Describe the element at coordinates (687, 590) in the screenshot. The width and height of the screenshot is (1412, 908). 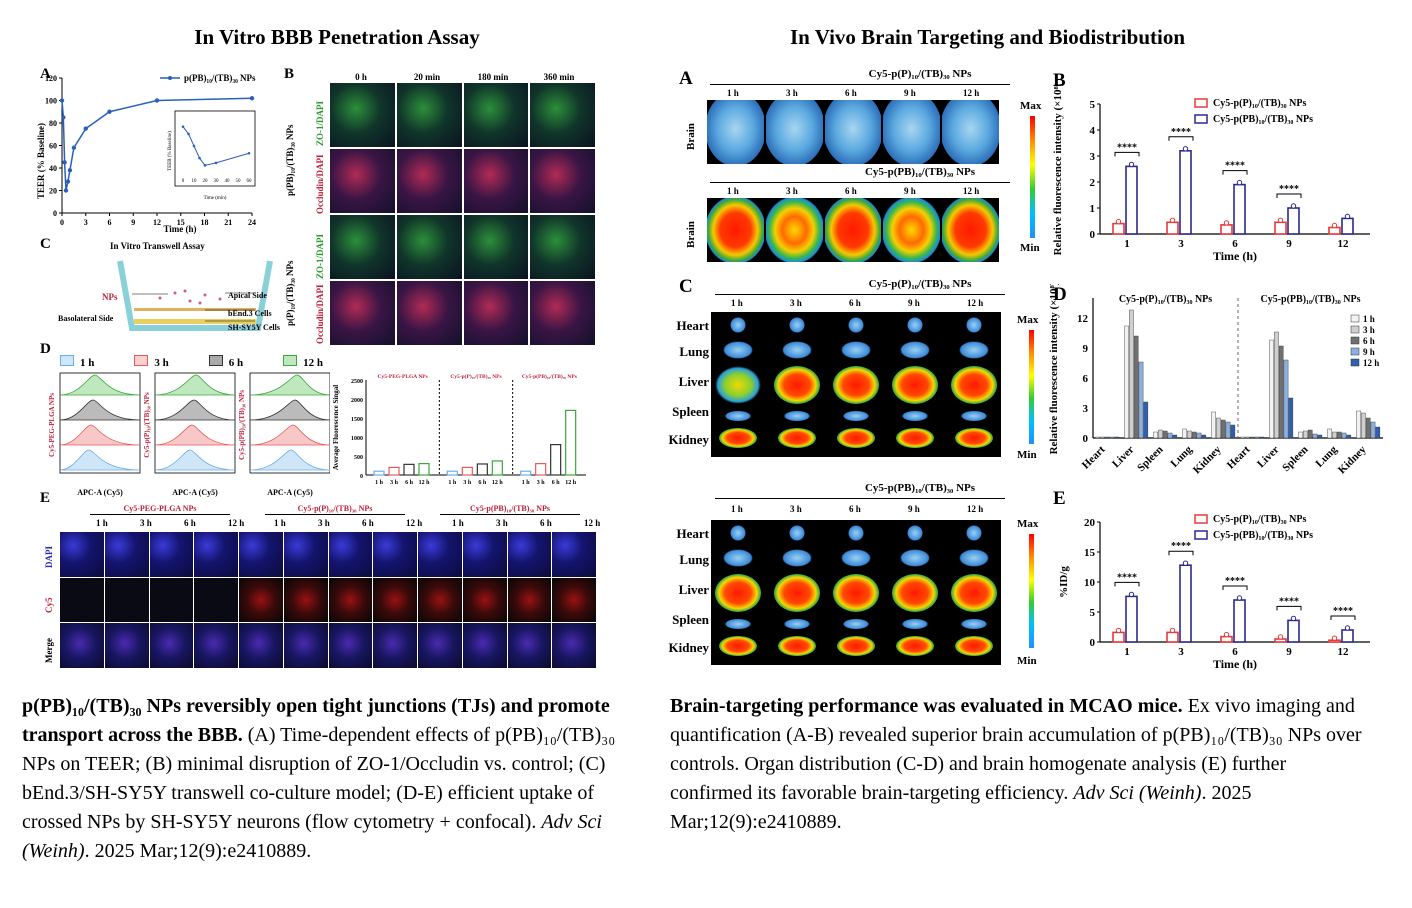
I see `rc-organ-labels-2: Heart Lung Liver Spleen Kidney` at that location.